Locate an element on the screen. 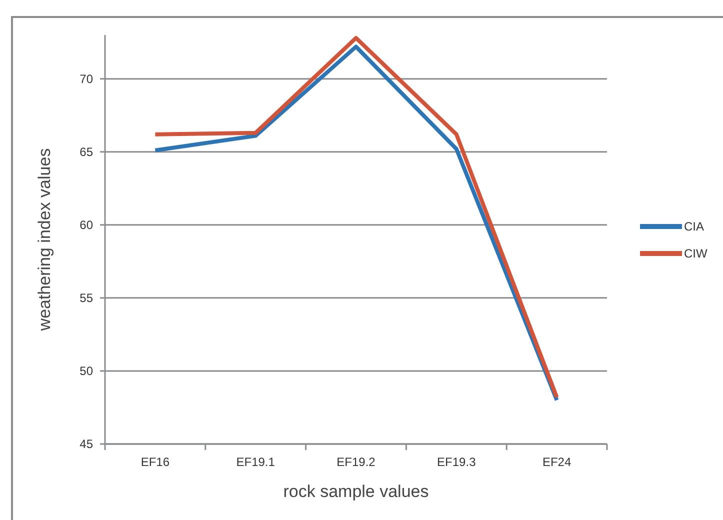 The image size is (723, 520). y-tick-label: 45 is located at coordinates (87, 444).